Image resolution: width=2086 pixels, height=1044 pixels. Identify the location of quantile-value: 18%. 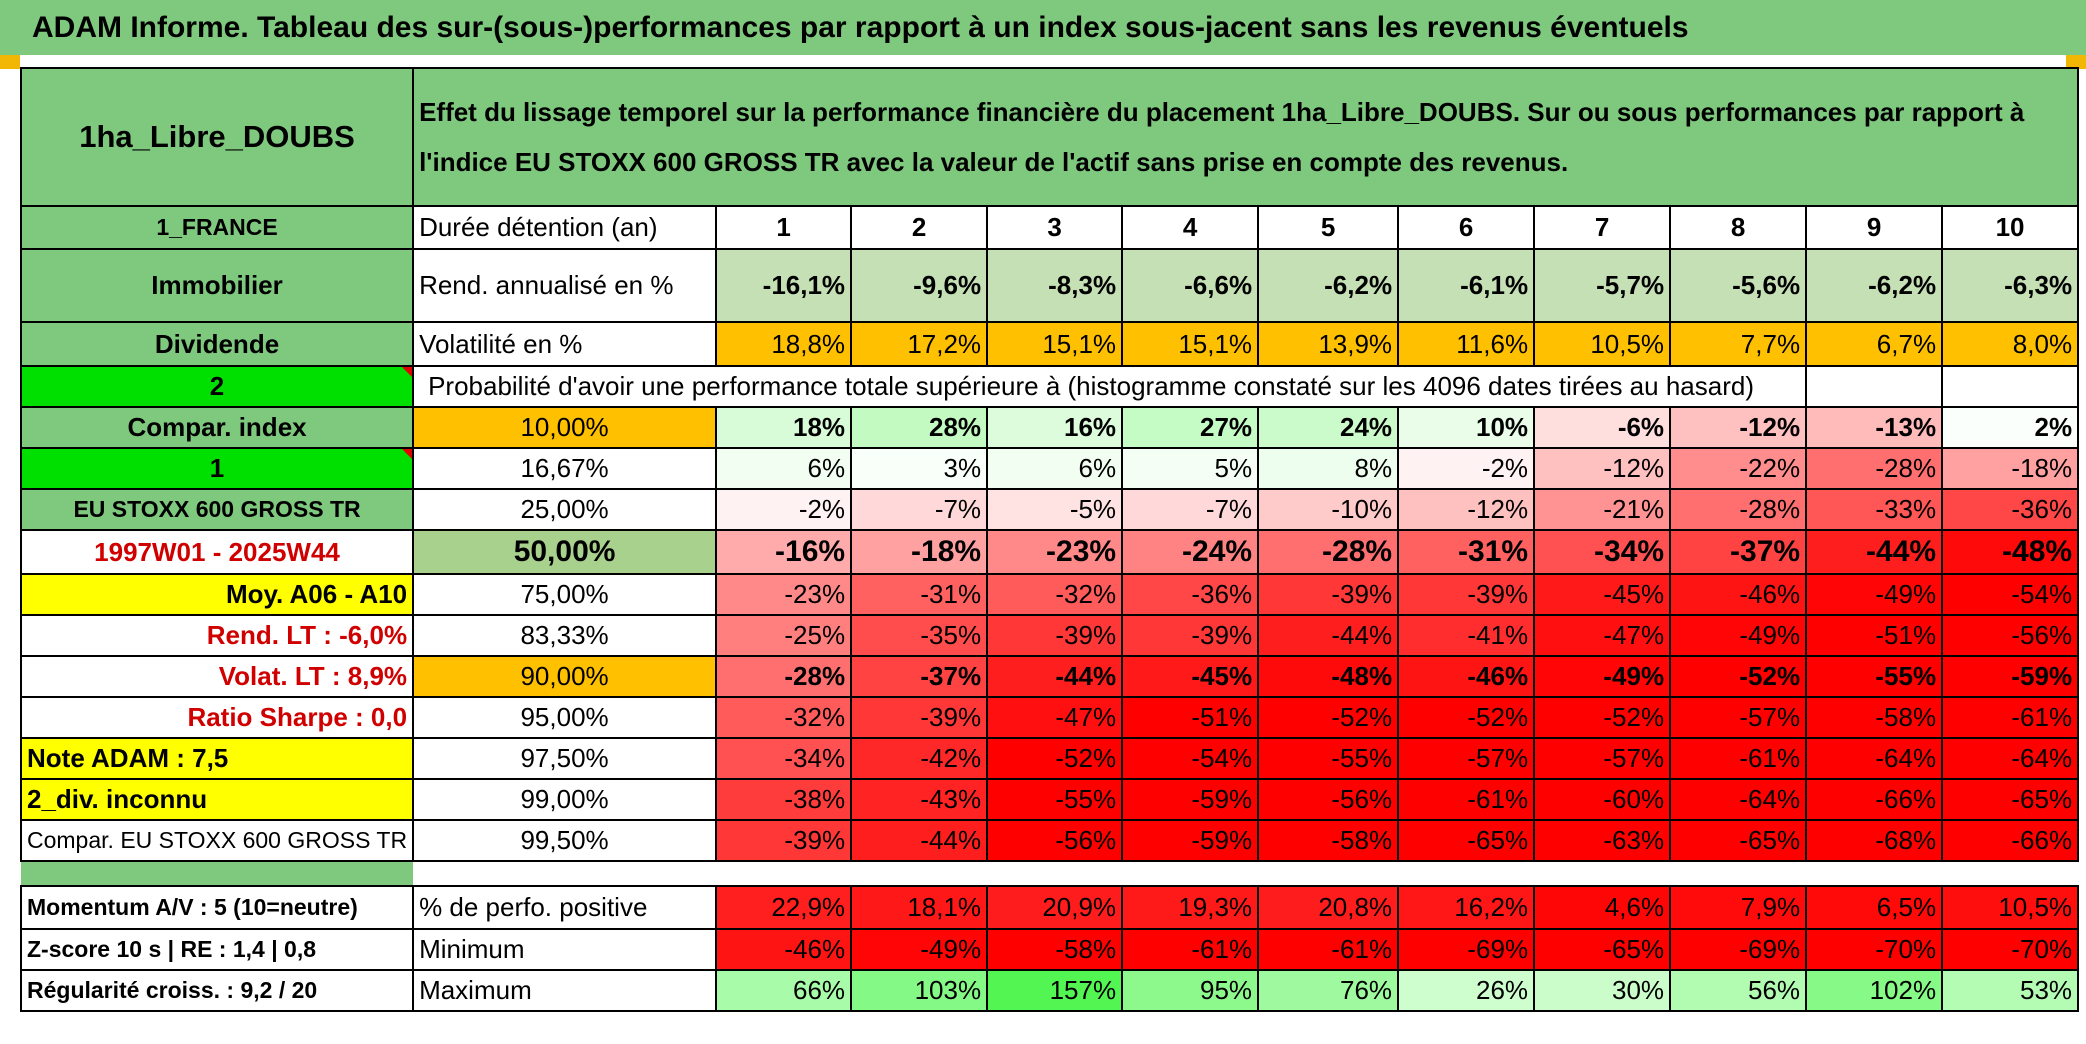
(784, 427).